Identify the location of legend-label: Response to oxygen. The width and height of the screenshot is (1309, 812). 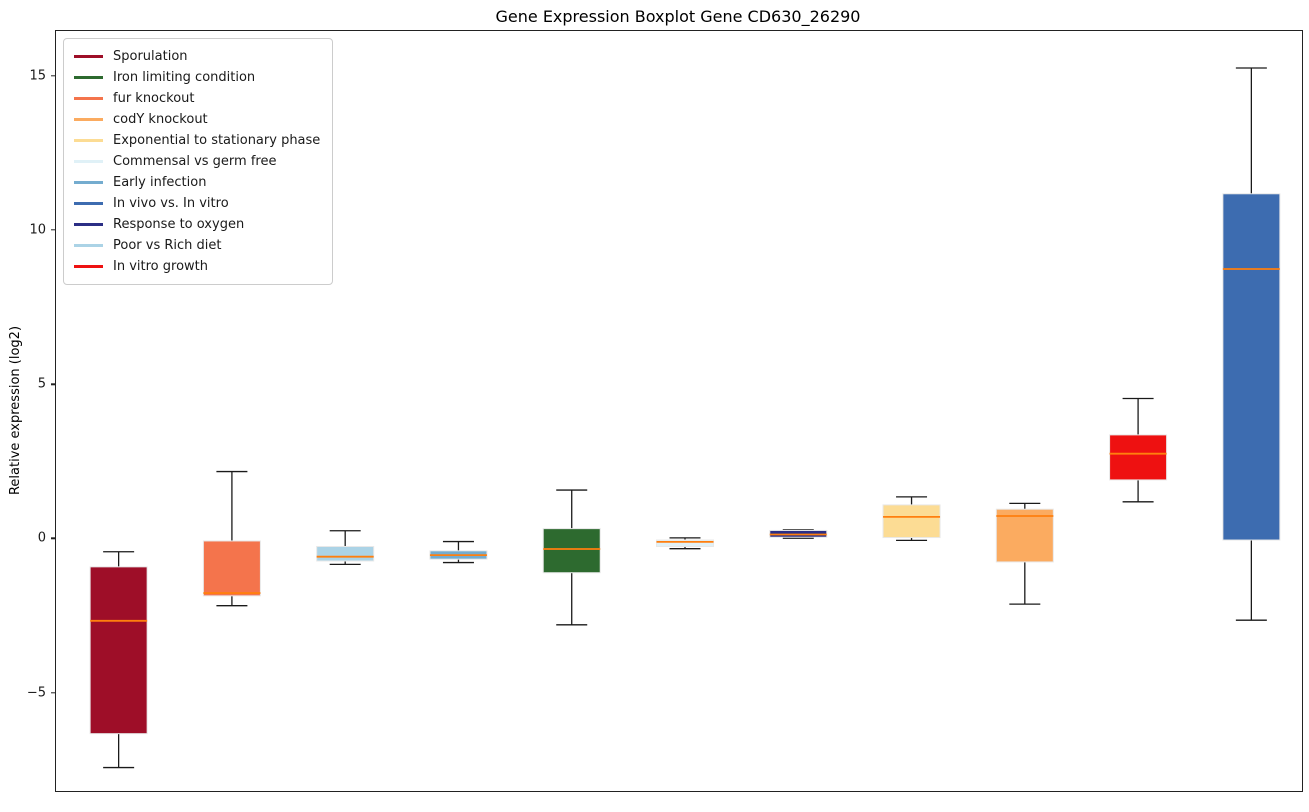
(179, 224).